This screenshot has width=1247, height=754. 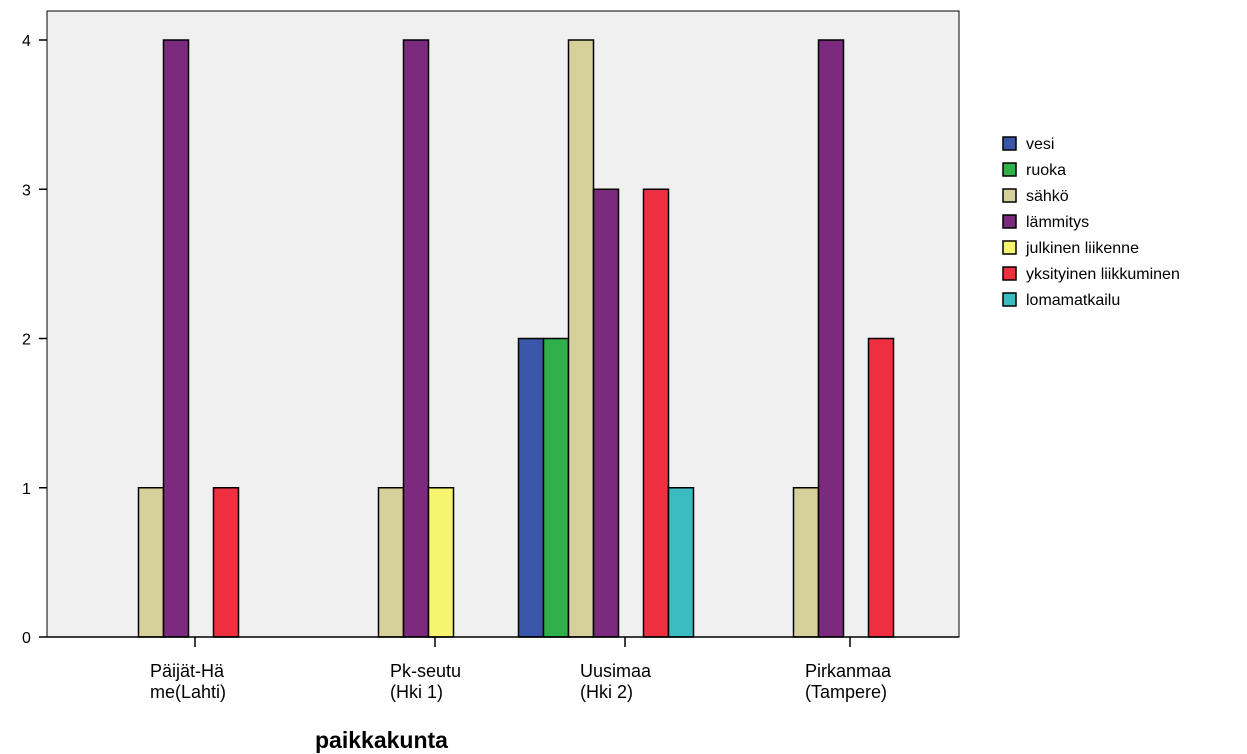 What do you see at coordinates (831, 338) in the screenshot?
I see `bar-lämmitys-3` at bounding box center [831, 338].